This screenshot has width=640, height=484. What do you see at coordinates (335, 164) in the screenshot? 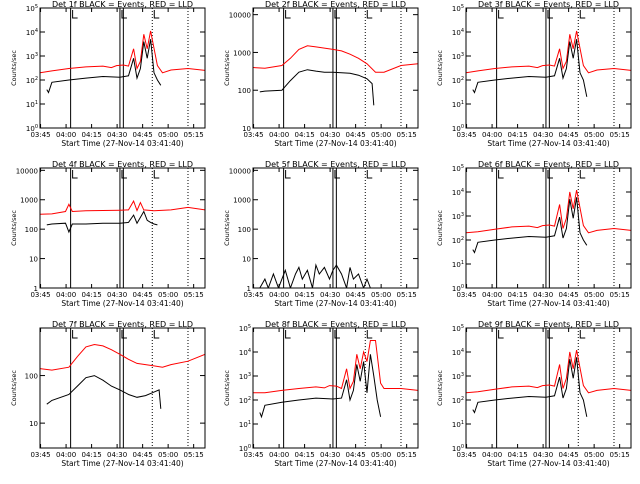
I see `chart-title: Det 5f BLACK = Events, RED = LLD` at bounding box center [335, 164].